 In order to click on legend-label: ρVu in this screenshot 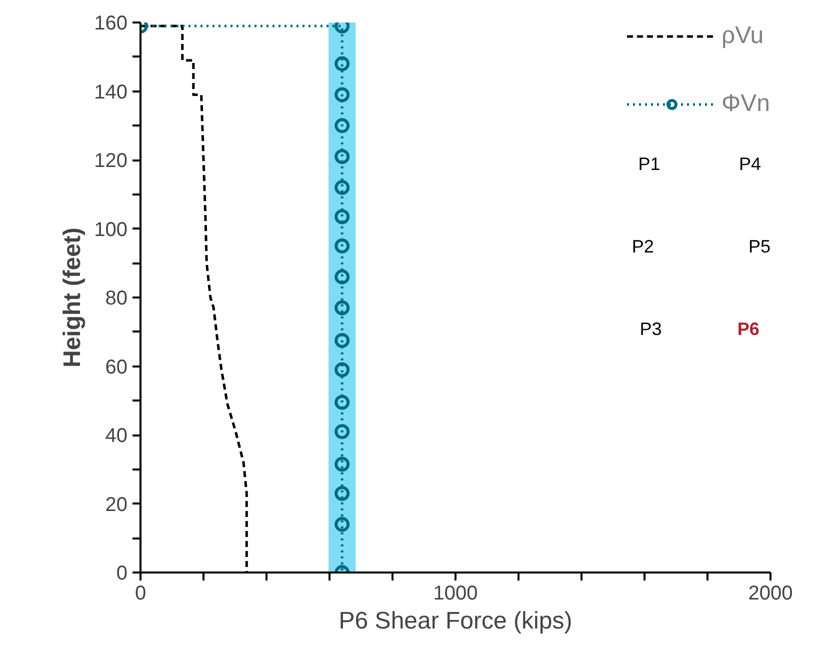, I will do `click(742, 36)`.